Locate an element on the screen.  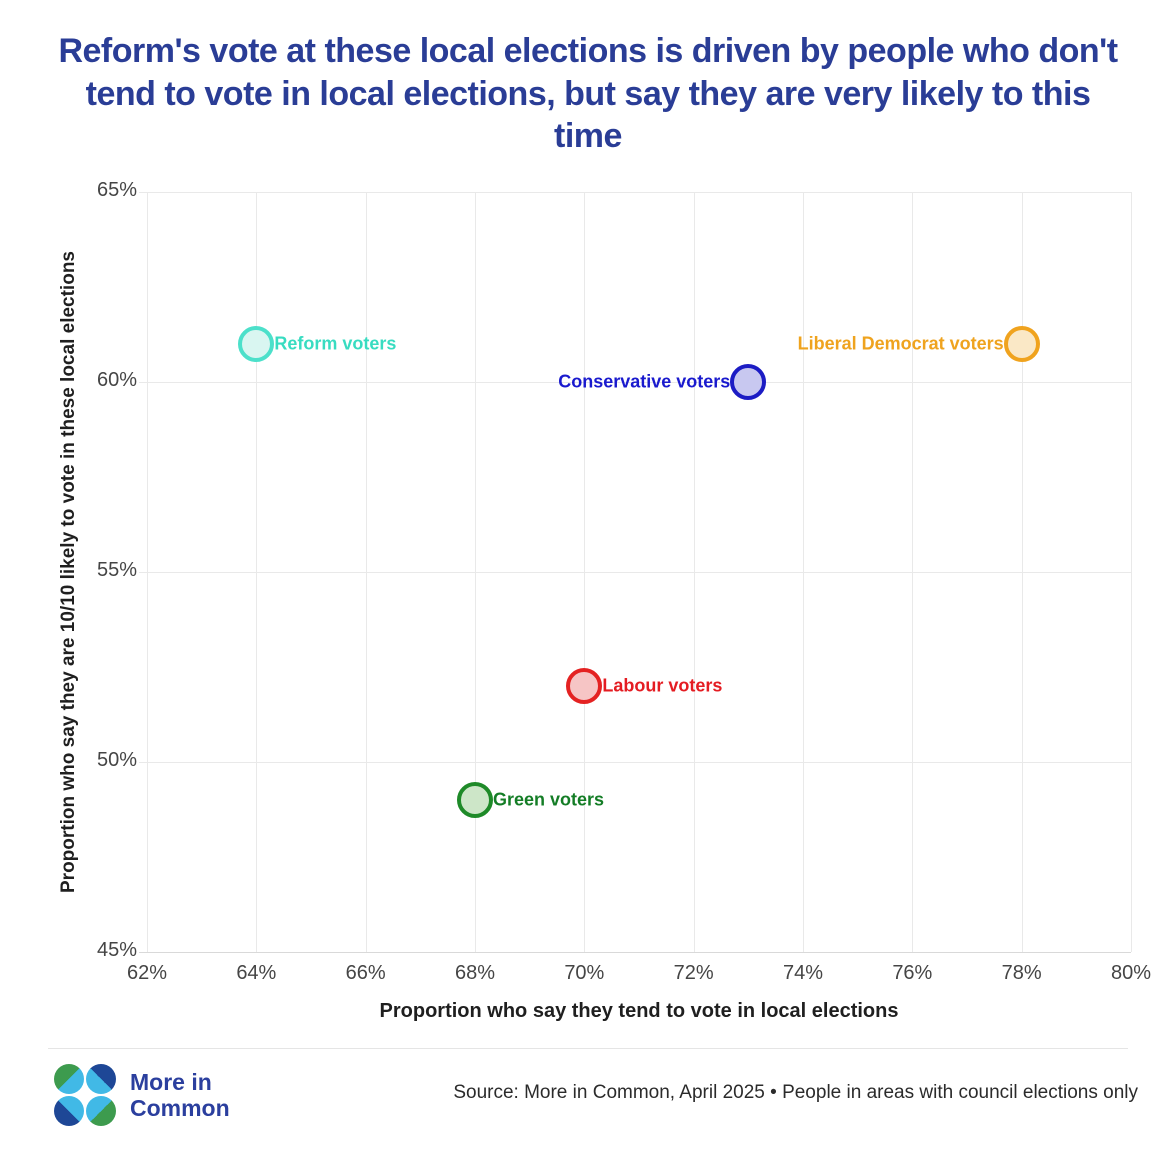
y-axis-ticks: 65% 60% 55% 50% 45% is located at coordinates (96, 570).